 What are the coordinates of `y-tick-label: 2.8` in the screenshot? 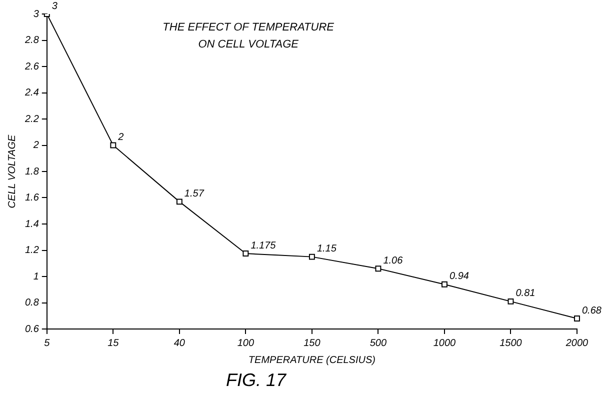 It's located at (32, 40).